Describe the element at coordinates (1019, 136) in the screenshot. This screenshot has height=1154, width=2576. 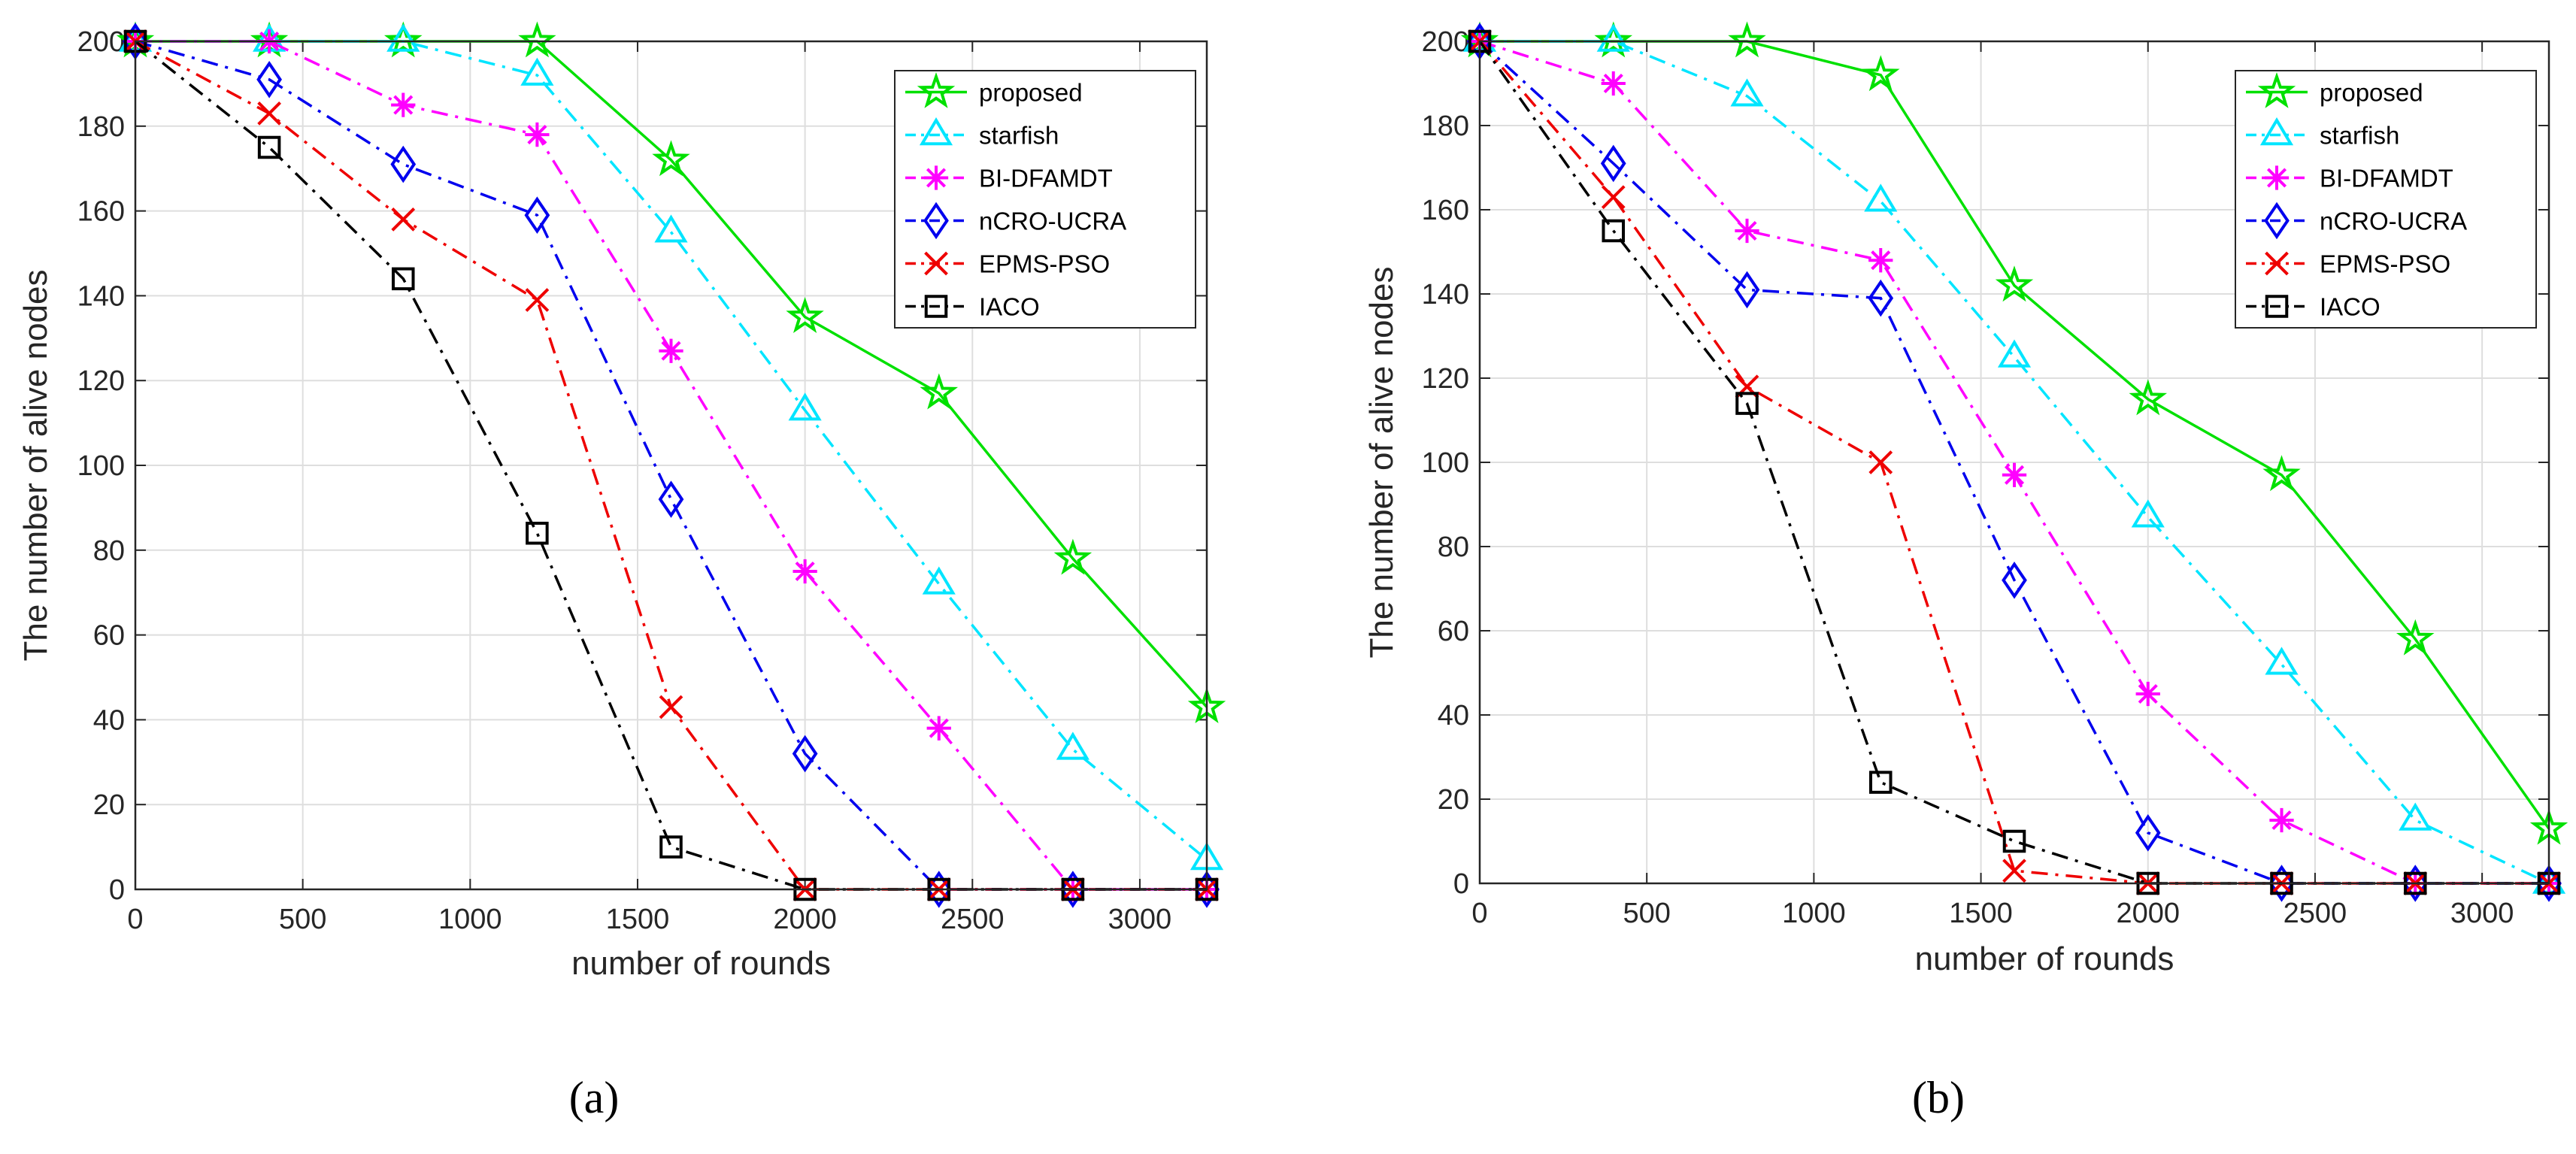
I see `legend-label-starfish: starfish` at that location.